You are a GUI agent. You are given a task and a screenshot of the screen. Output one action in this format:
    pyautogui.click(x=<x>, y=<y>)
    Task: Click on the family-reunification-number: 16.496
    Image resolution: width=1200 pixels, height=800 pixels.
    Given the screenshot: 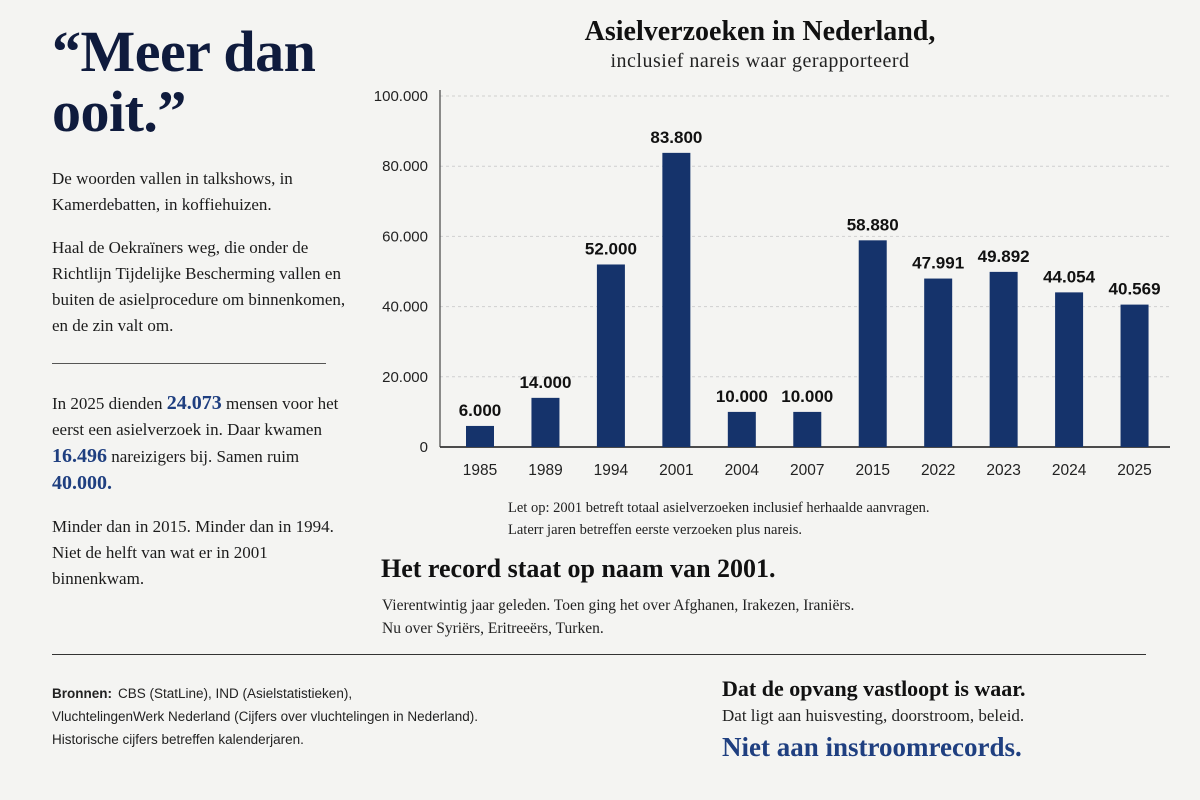 What is the action you would take?
    pyautogui.click(x=79, y=456)
    